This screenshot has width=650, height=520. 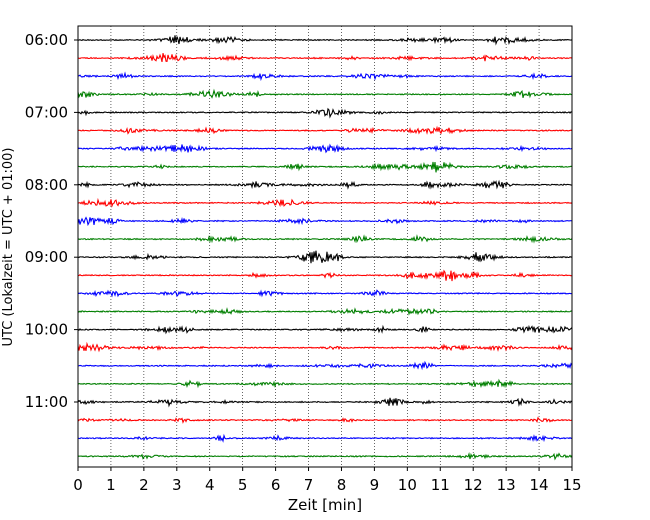 What do you see at coordinates (473, 485) in the screenshot?
I see `x-tick-label: 12` at bounding box center [473, 485].